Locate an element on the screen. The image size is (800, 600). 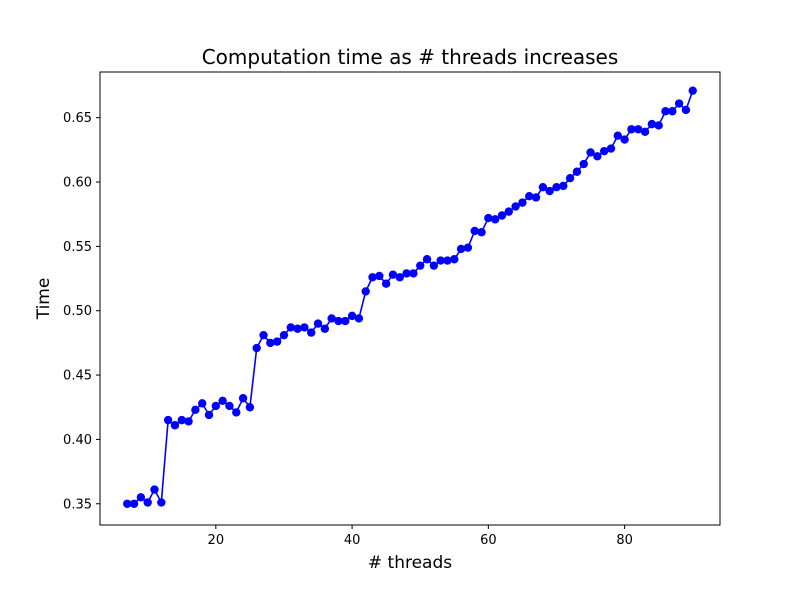
y-tick-label: 0.35 is located at coordinates (77, 504).